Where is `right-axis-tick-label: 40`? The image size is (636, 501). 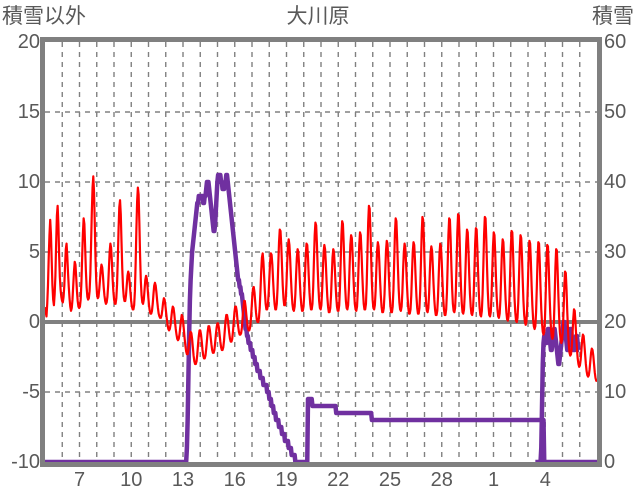 right-axis-tick-label: 40 is located at coordinates (615, 182).